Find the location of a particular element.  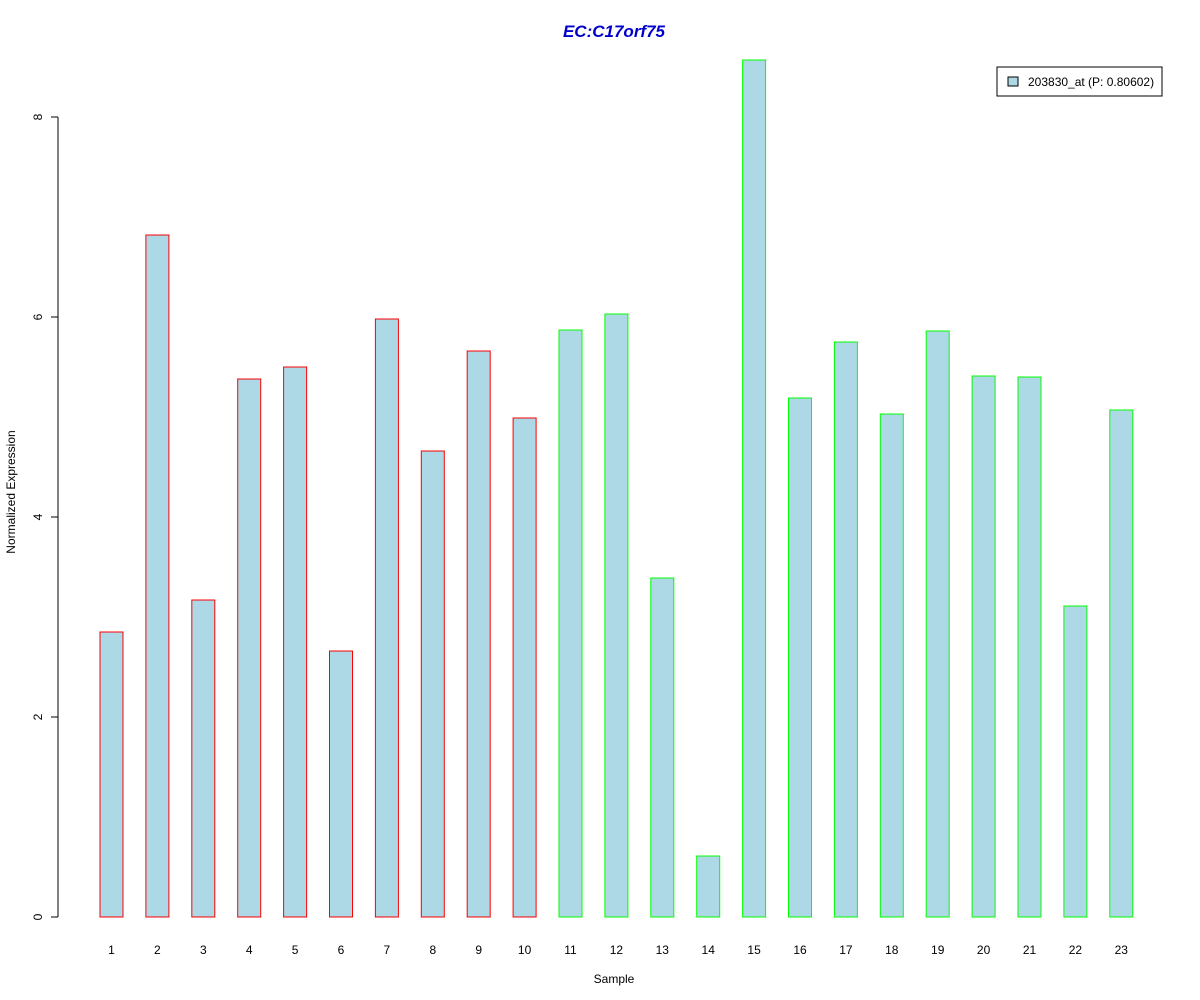

y-tick-label: 6 is located at coordinates (38, 316).